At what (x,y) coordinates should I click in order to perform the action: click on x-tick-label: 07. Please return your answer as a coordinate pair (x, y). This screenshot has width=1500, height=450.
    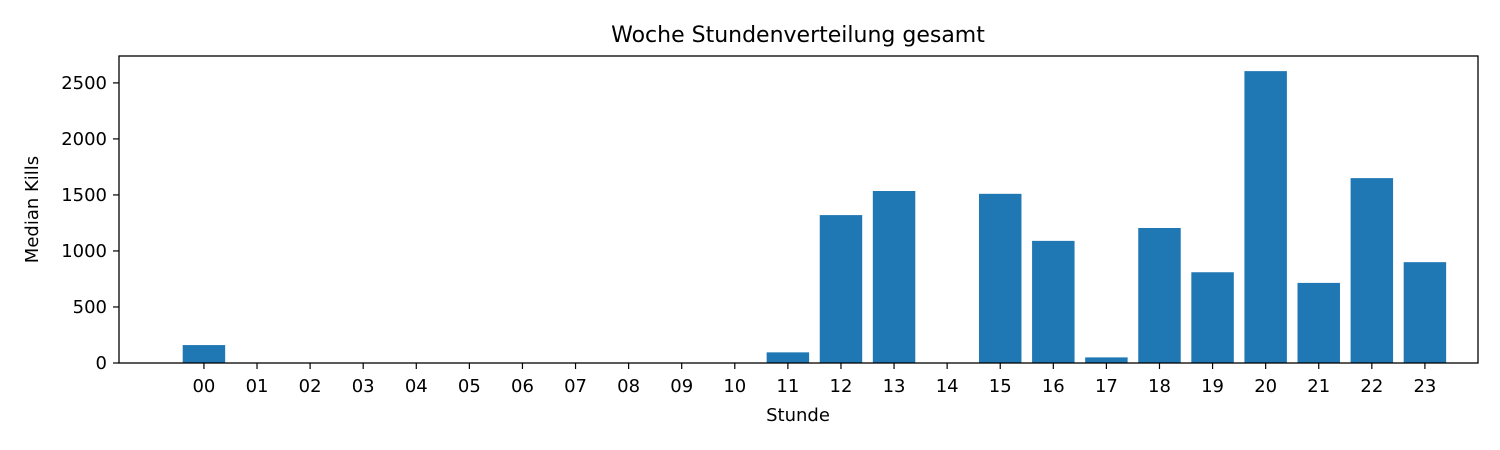
    Looking at the image, I should click on (575, 386).